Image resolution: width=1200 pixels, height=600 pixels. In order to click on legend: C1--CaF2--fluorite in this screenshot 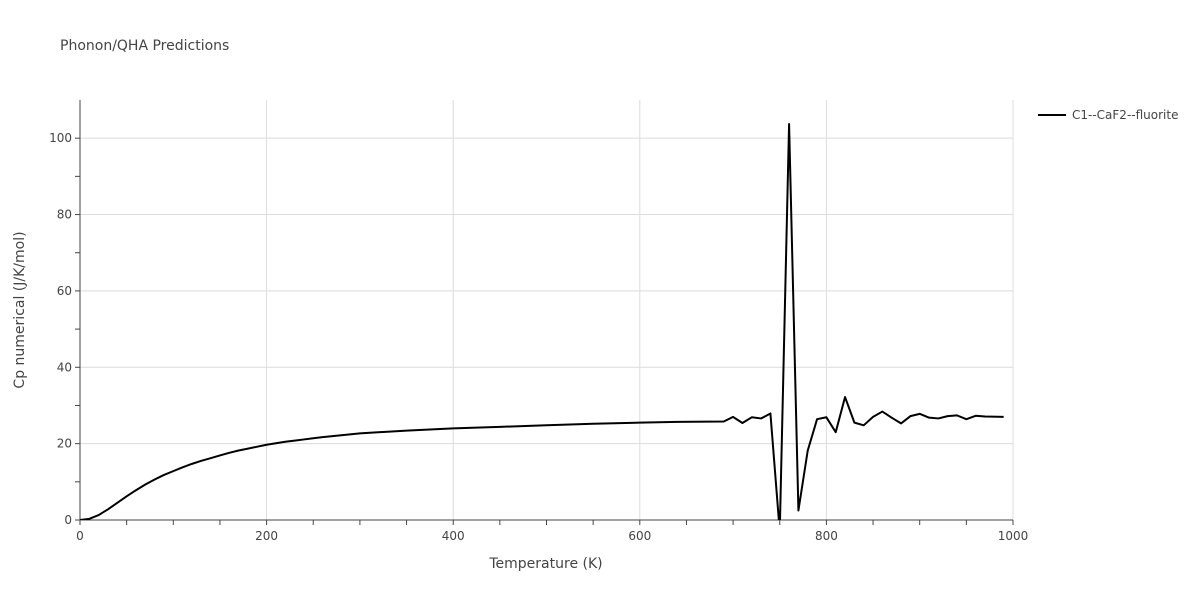, I will do `click(1108, 115)`.